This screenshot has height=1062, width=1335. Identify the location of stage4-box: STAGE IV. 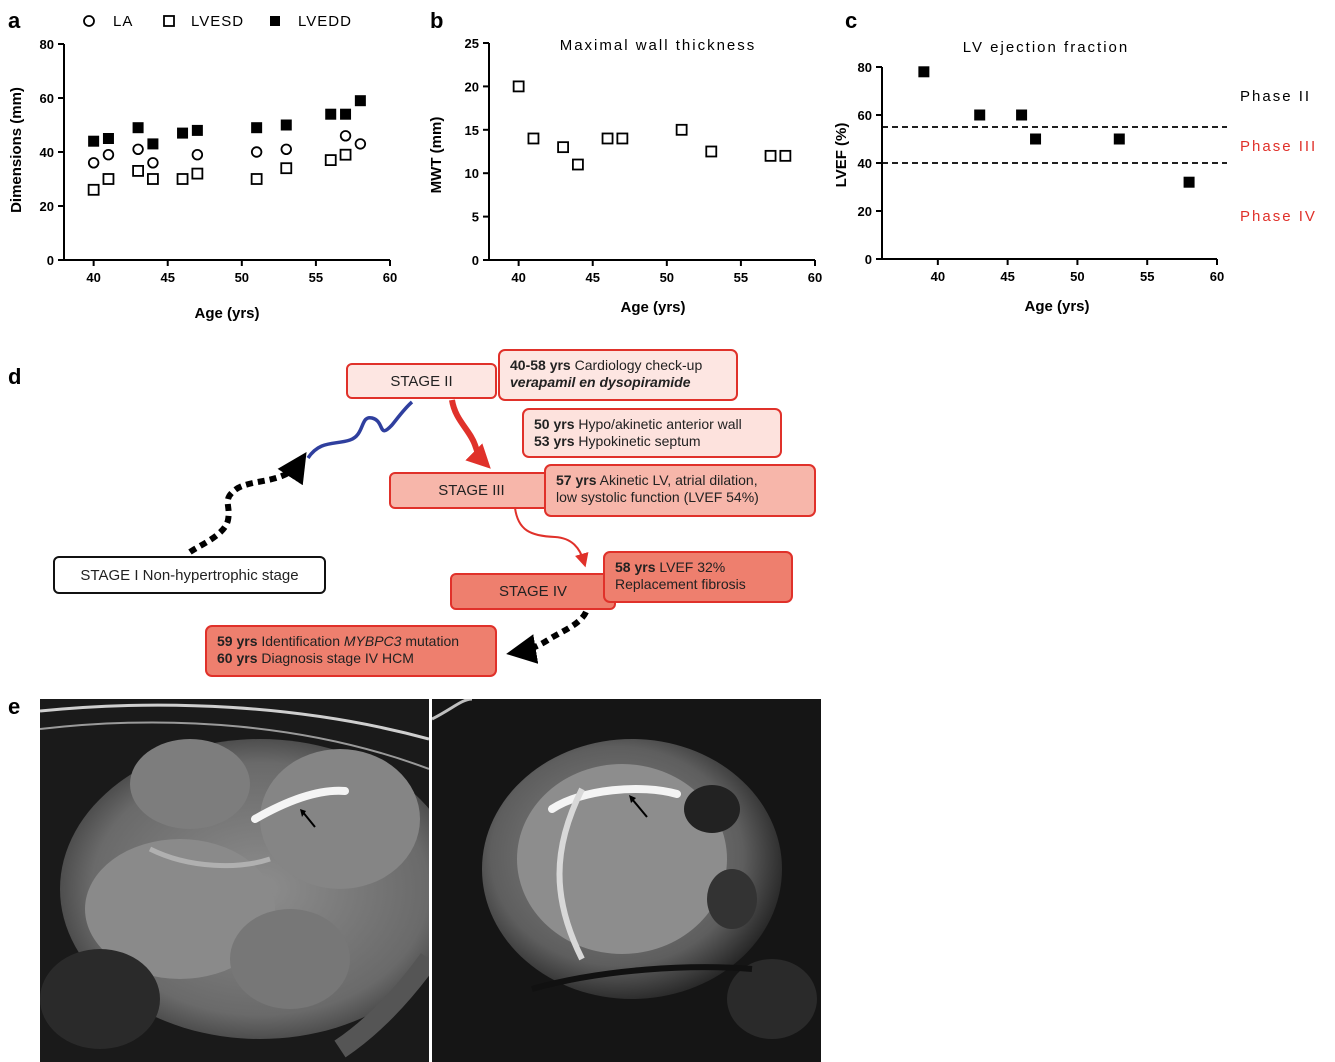
(533, 591).